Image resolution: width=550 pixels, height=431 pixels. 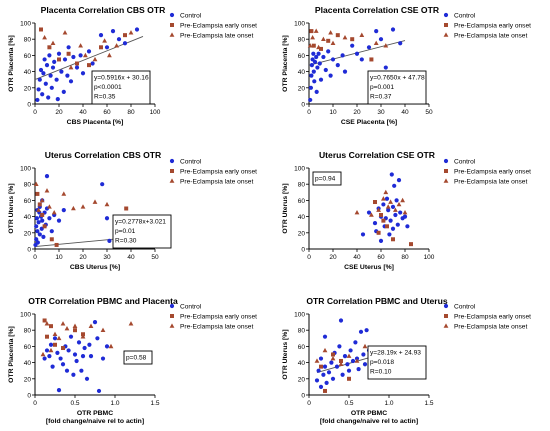 What do you see at coordinates (136, 358) in the screenshot?
I see `stats-text: p=0.58` at bounding box center [136, 358].